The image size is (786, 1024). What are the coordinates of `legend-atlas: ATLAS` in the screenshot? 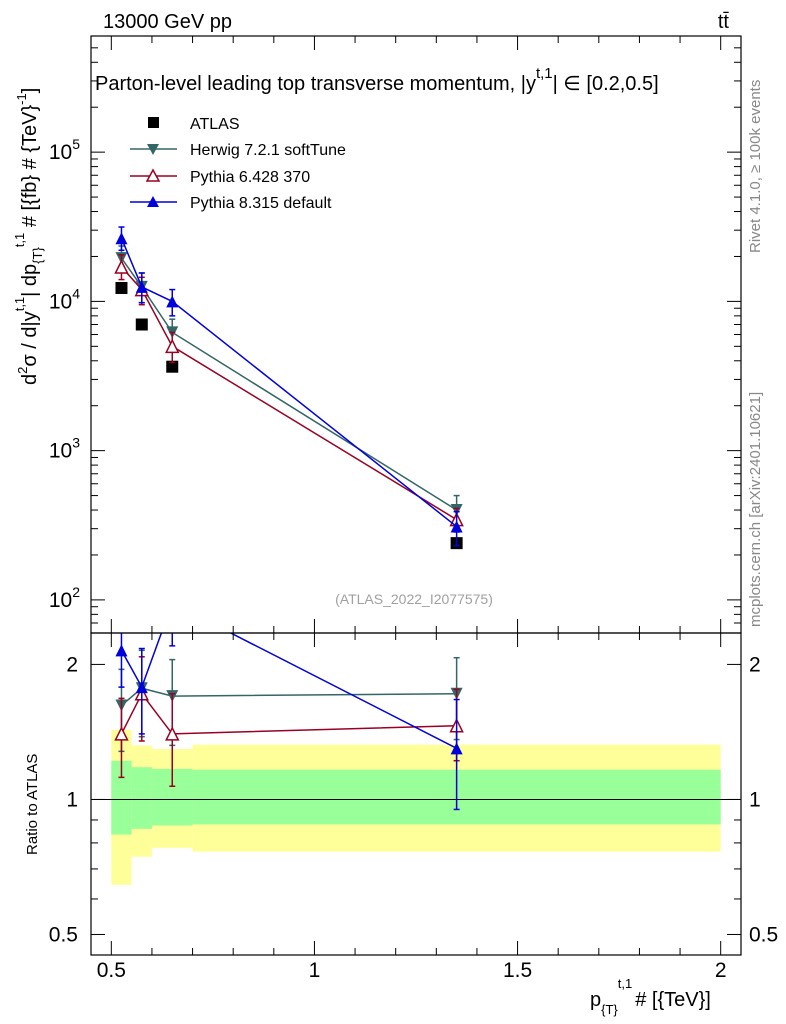 It's located at (194, 124).